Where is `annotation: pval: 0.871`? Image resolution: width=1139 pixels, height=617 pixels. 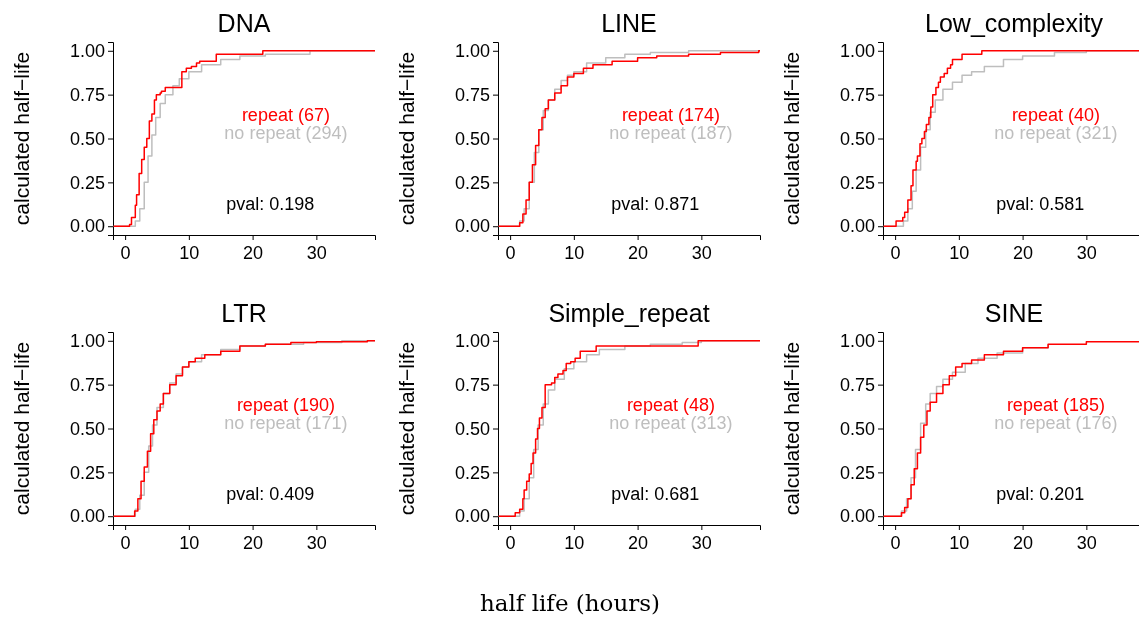
annotation: pval: 0.871 is located at coordinates (655, 204).